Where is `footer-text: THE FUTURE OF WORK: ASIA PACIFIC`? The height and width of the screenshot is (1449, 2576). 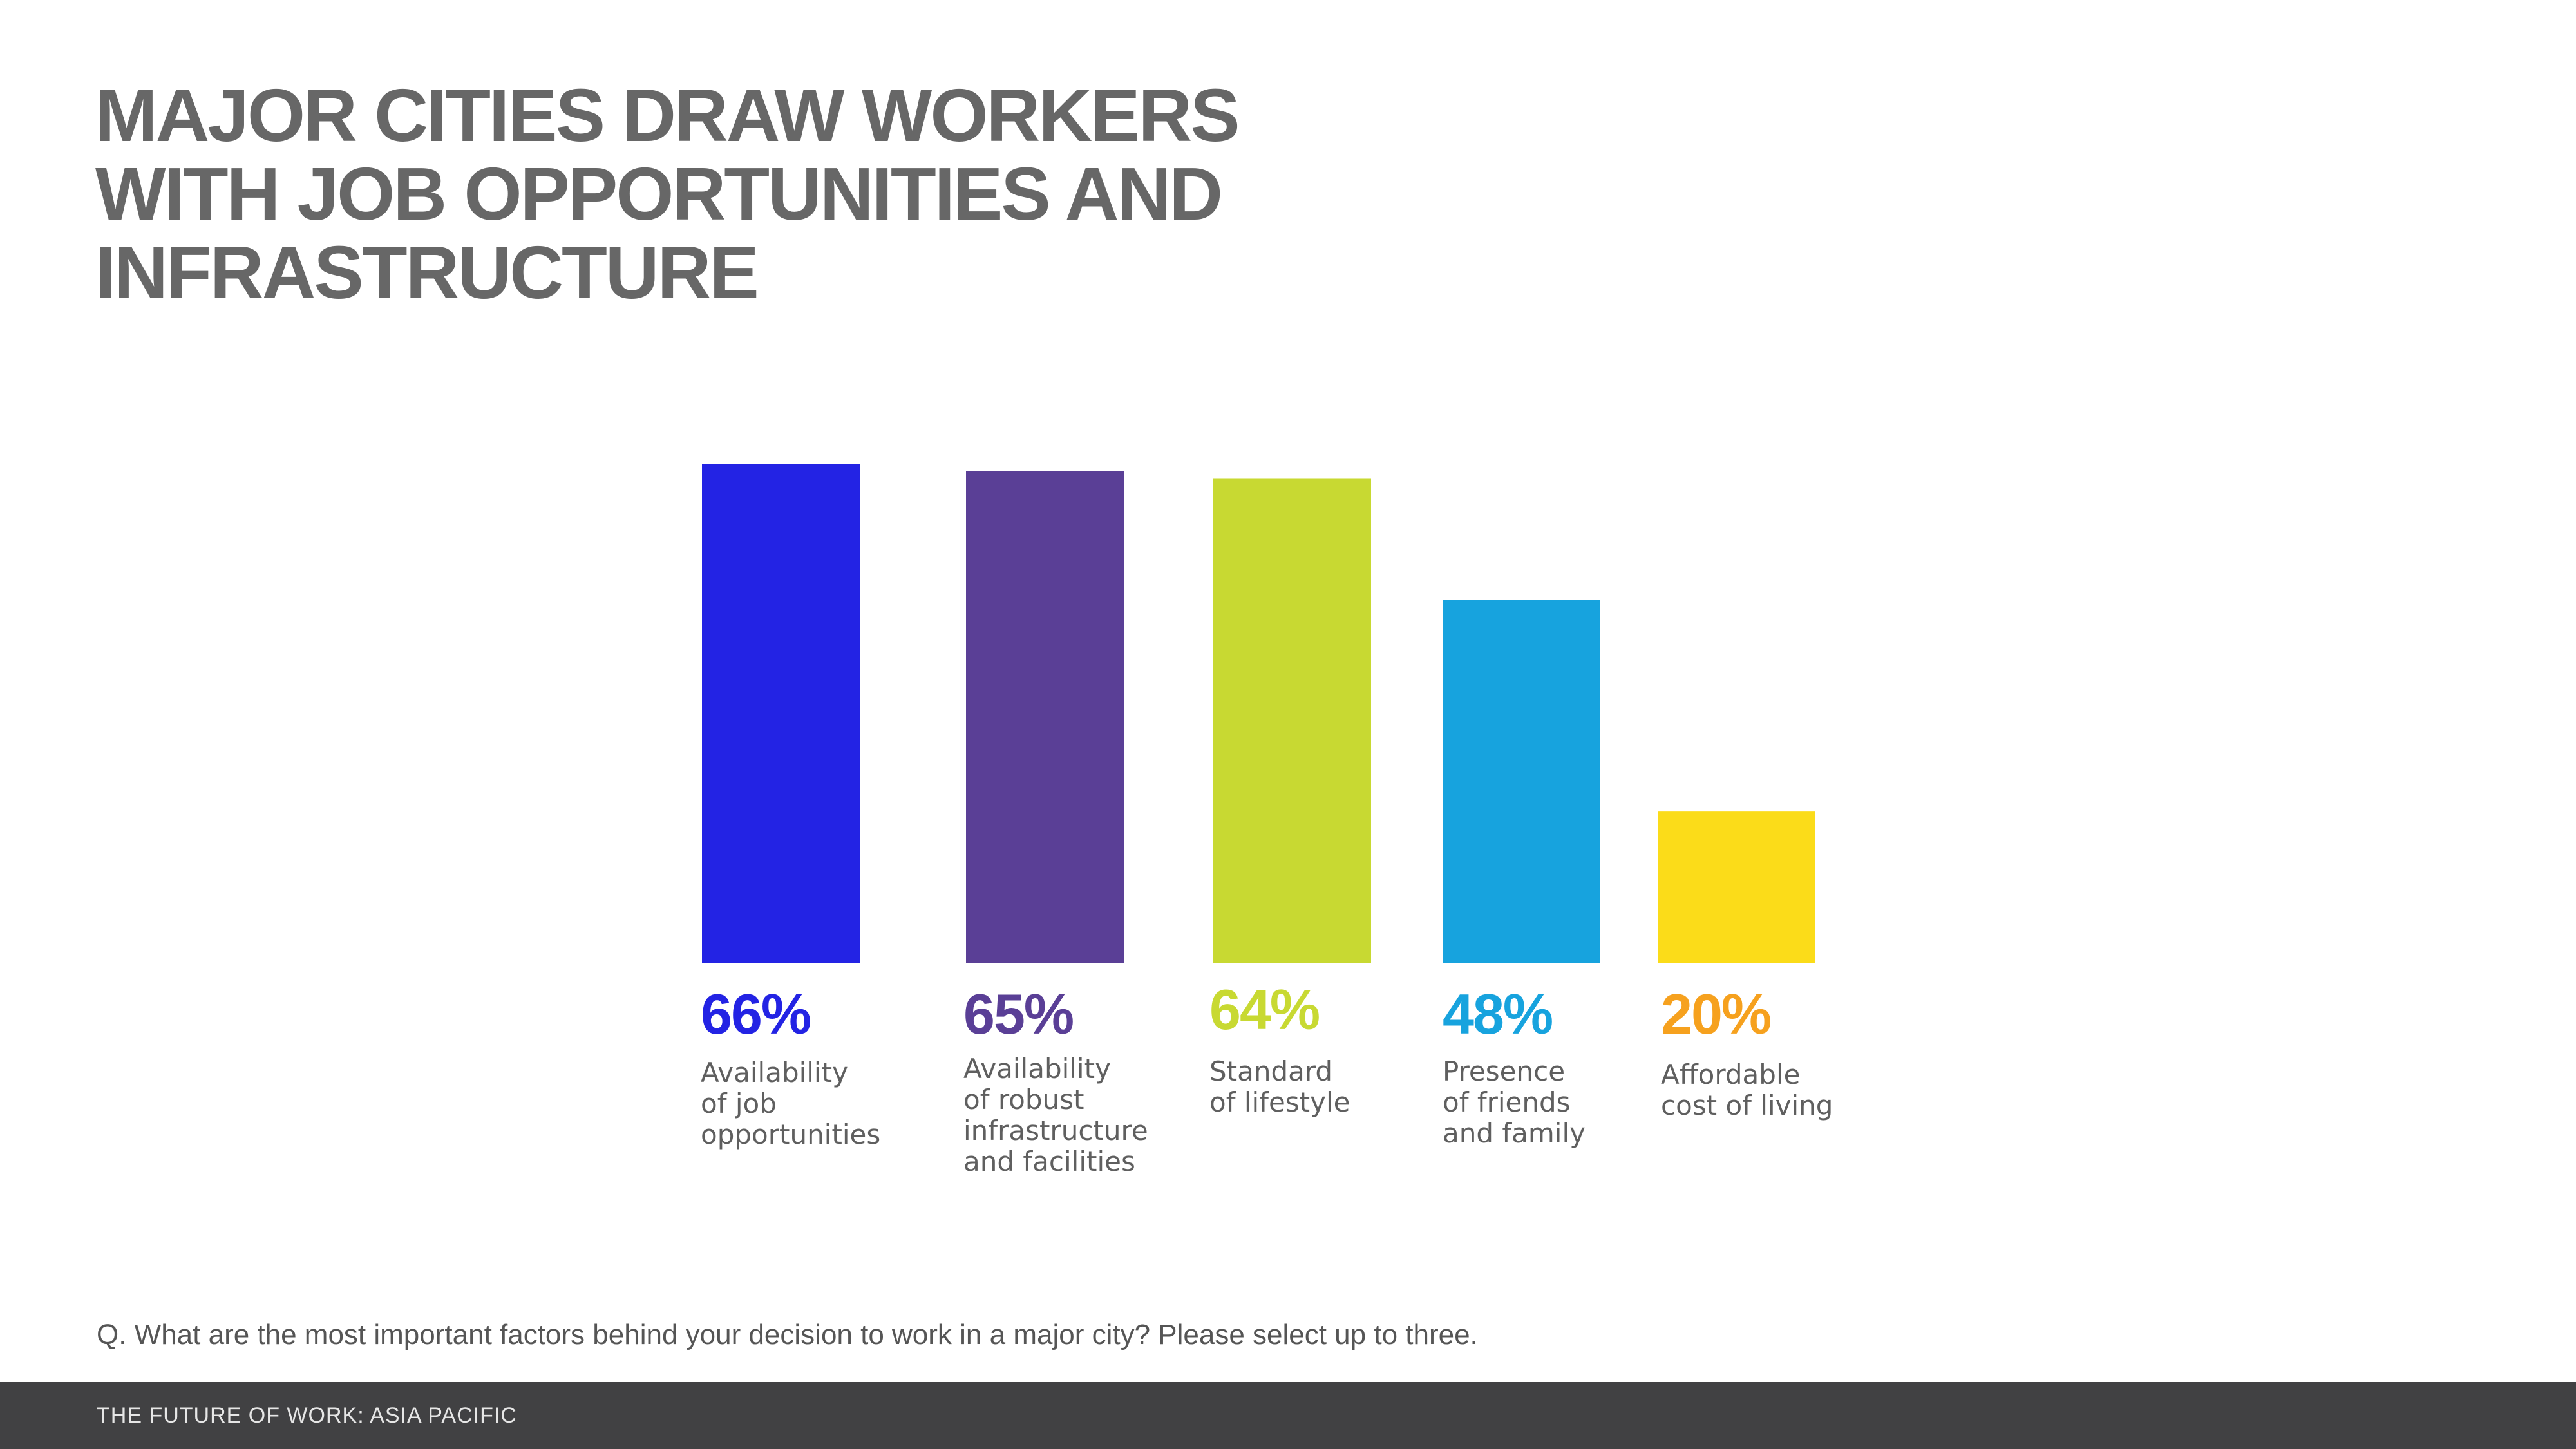 footer-text: THE FUTURE OF WORK: ASIA PACIFIC is located at coordinates (307, 1415).